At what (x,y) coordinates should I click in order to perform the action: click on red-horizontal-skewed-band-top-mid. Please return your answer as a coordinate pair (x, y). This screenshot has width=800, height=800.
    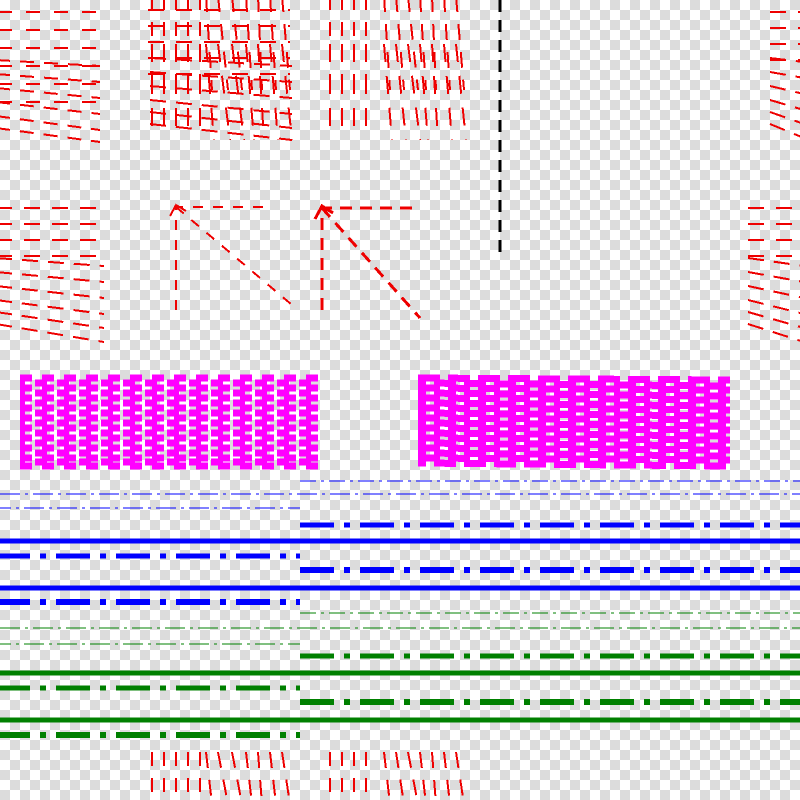
    Looking at the image, I should click on (221, 99).